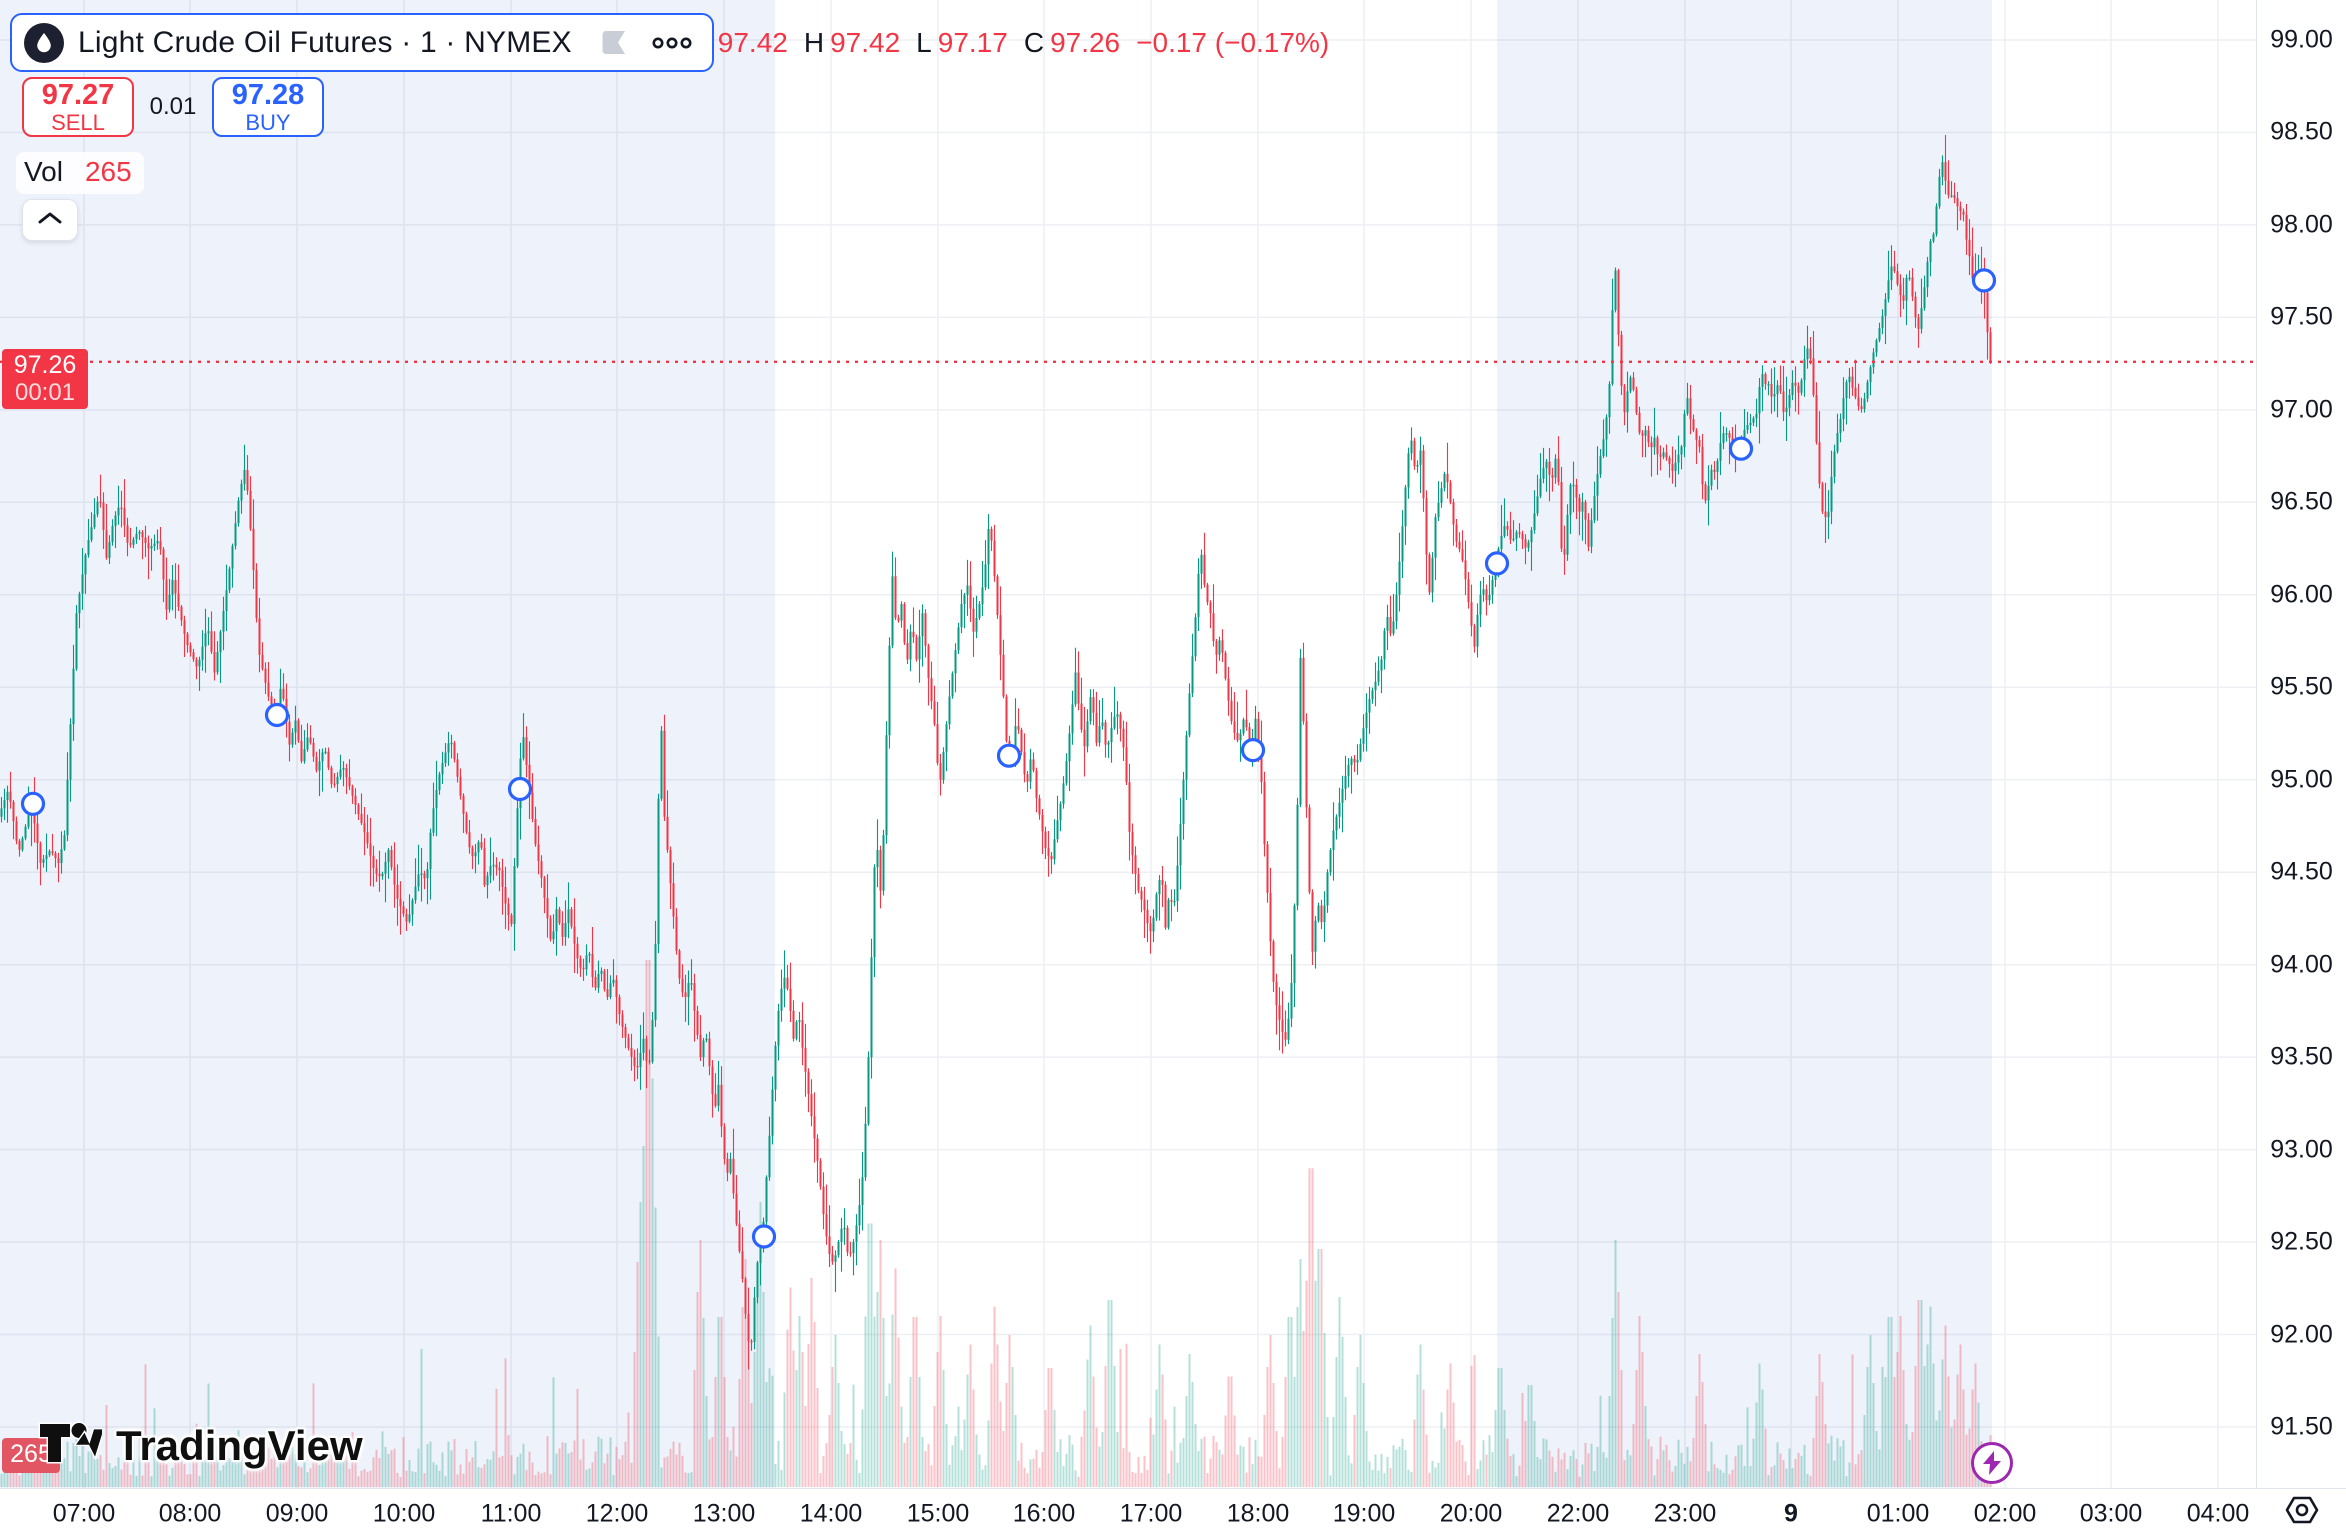 The height and width of the screenshot is (1538, 2346). What do you see at coordinates (724, 1513) in the screenshot?
I see `time-tick: 13:00` at bounding box center [724, 1513].